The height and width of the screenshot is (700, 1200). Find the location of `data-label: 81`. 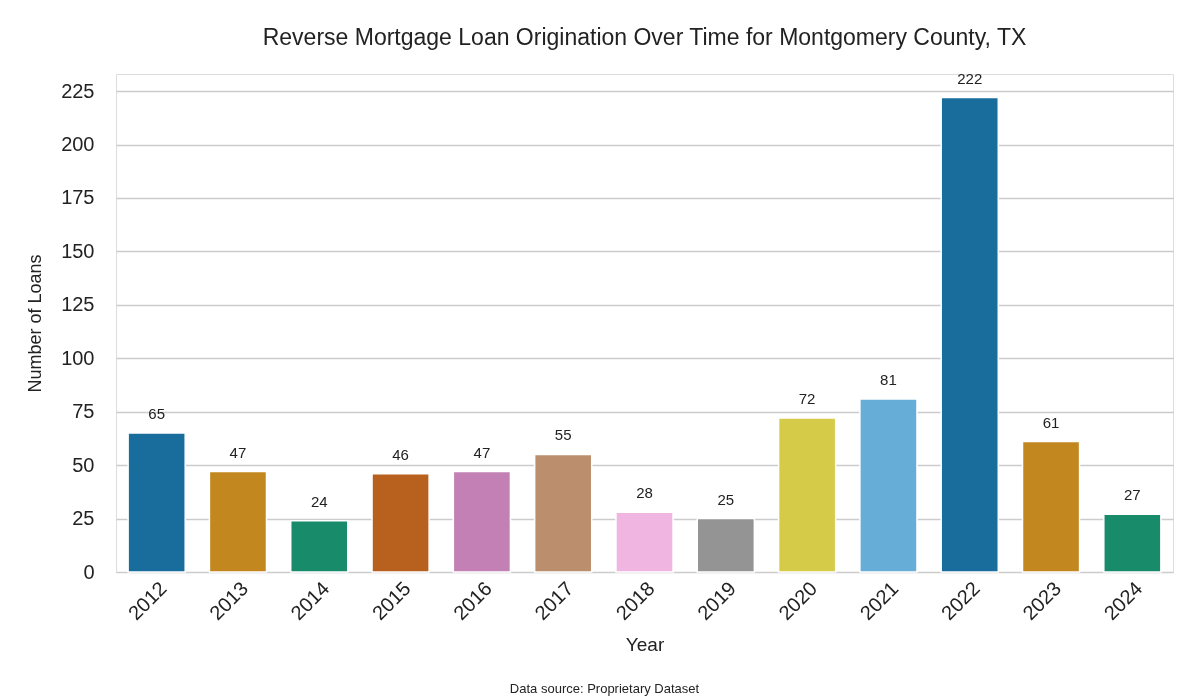

data-label: 81 is located at coordinates (888, 379).